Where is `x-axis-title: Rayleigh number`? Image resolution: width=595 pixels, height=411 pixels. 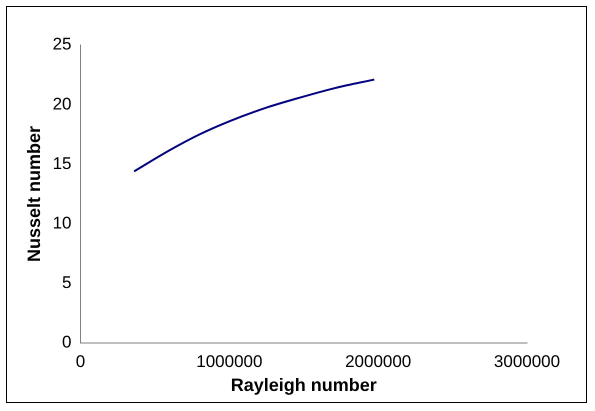
x-axis-title: Rayleigh number is located at coordinates (303, 385).